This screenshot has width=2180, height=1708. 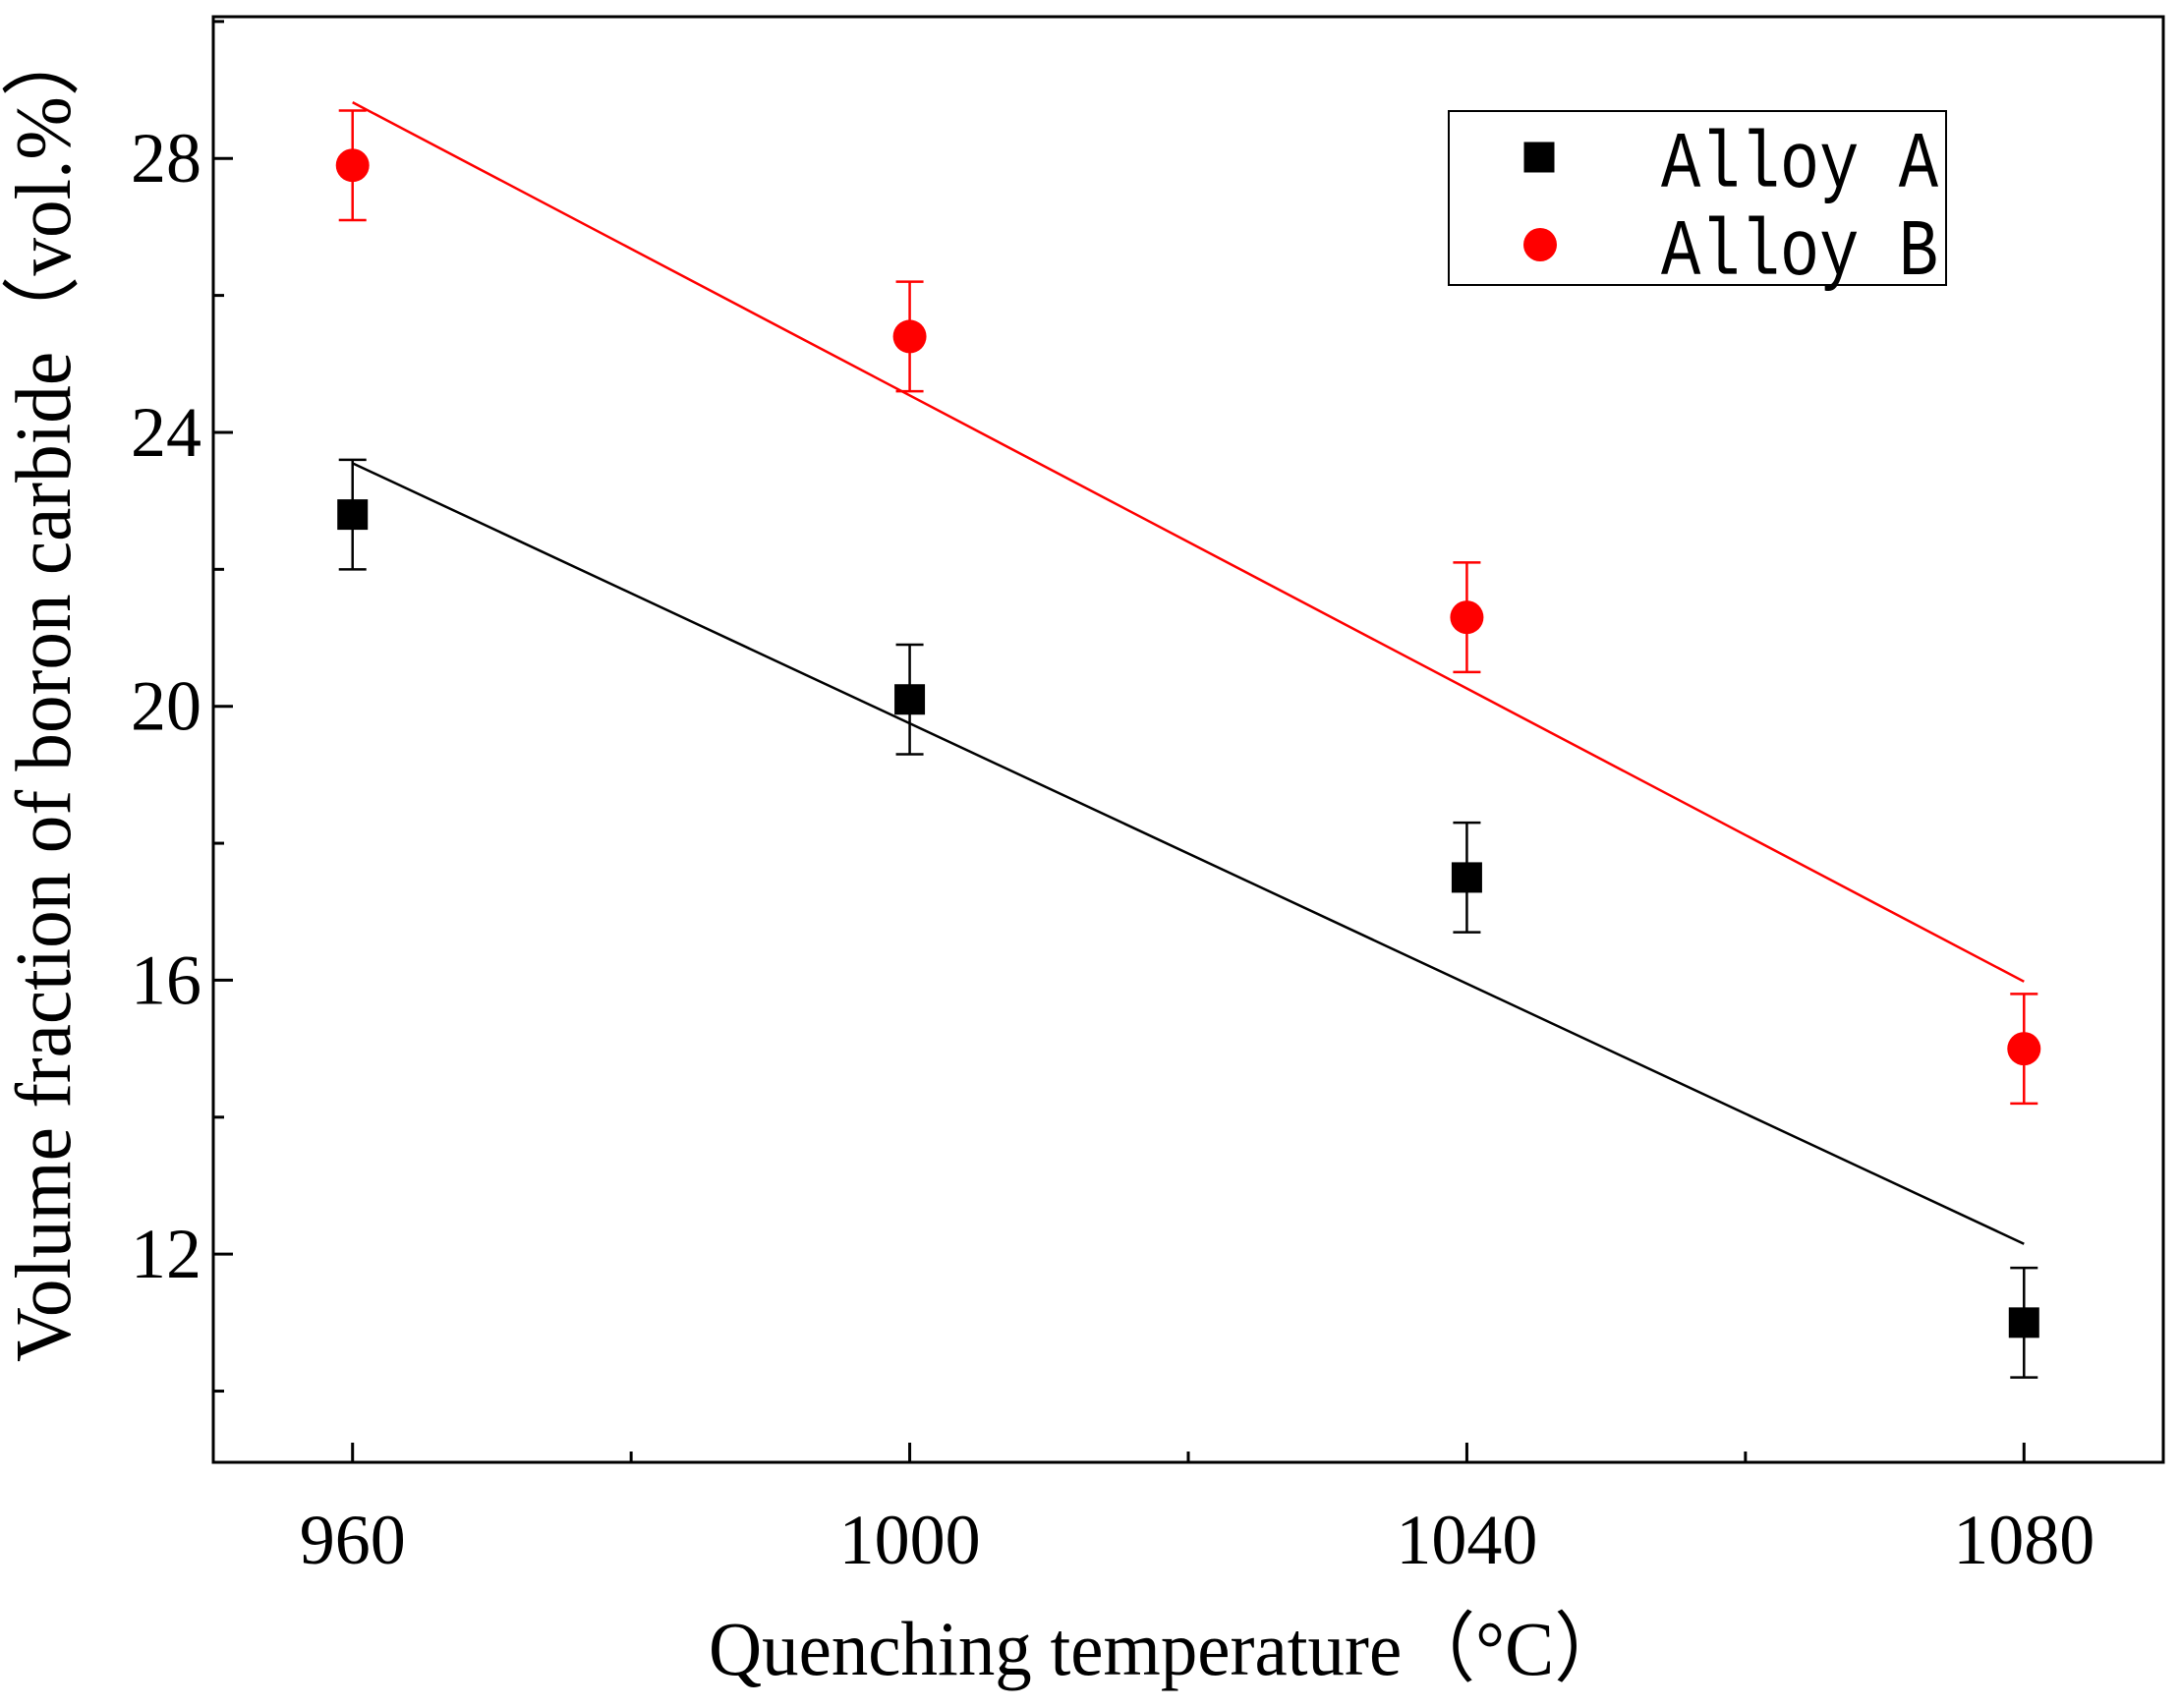 I want to click on legend-label-alloy-a: Alloy A, so click(x=1800, y=165).